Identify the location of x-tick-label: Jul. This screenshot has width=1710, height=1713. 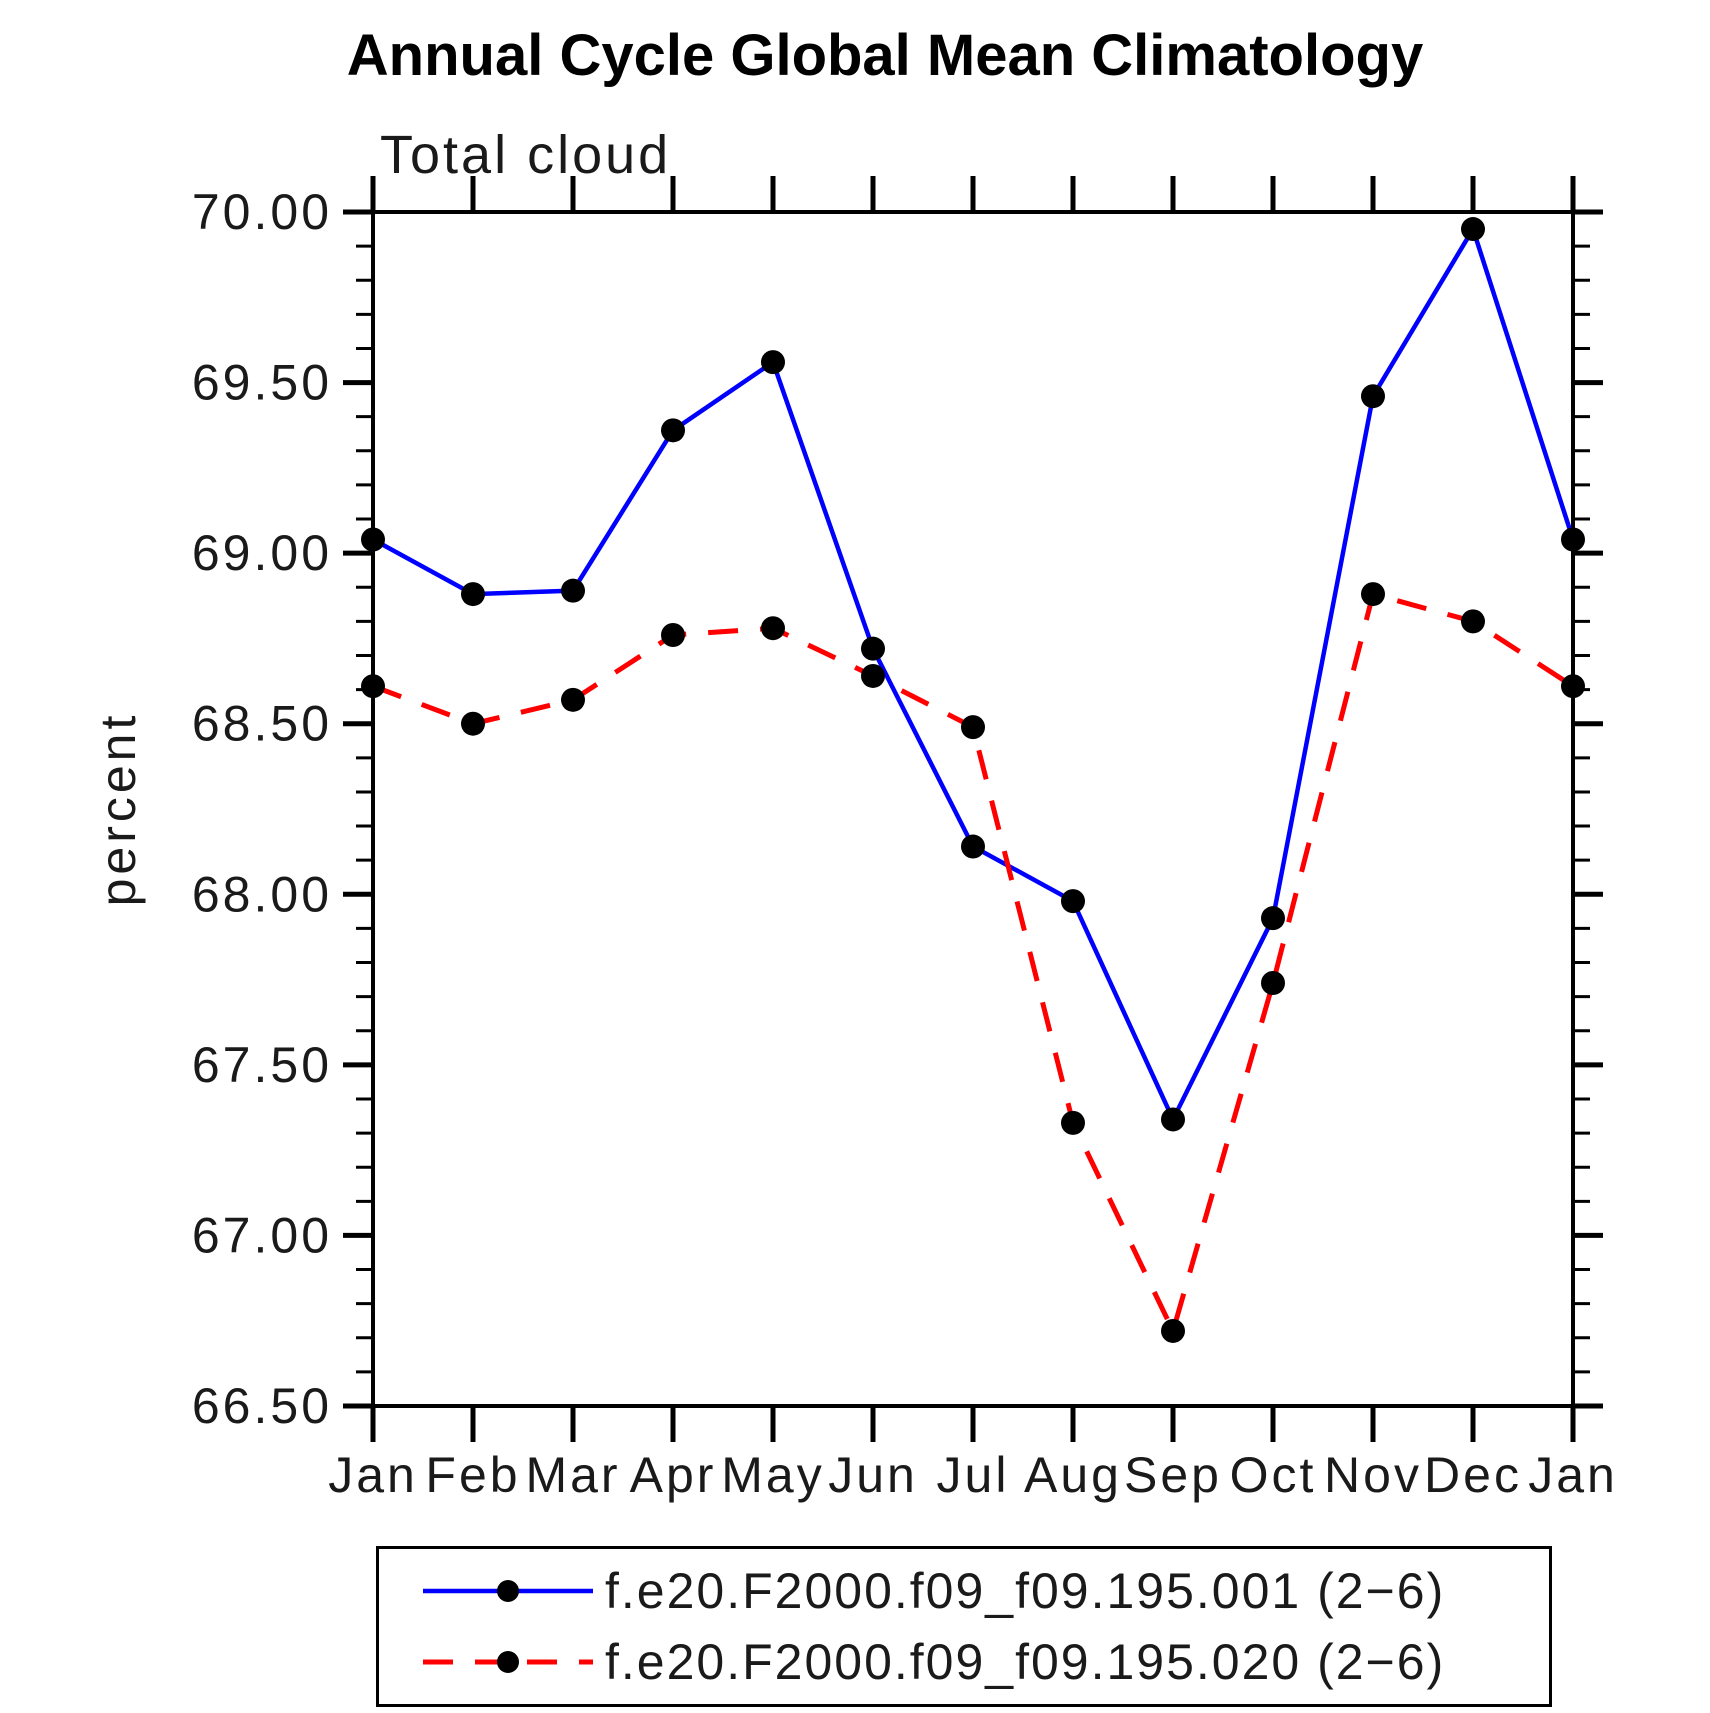
(973, 1475).